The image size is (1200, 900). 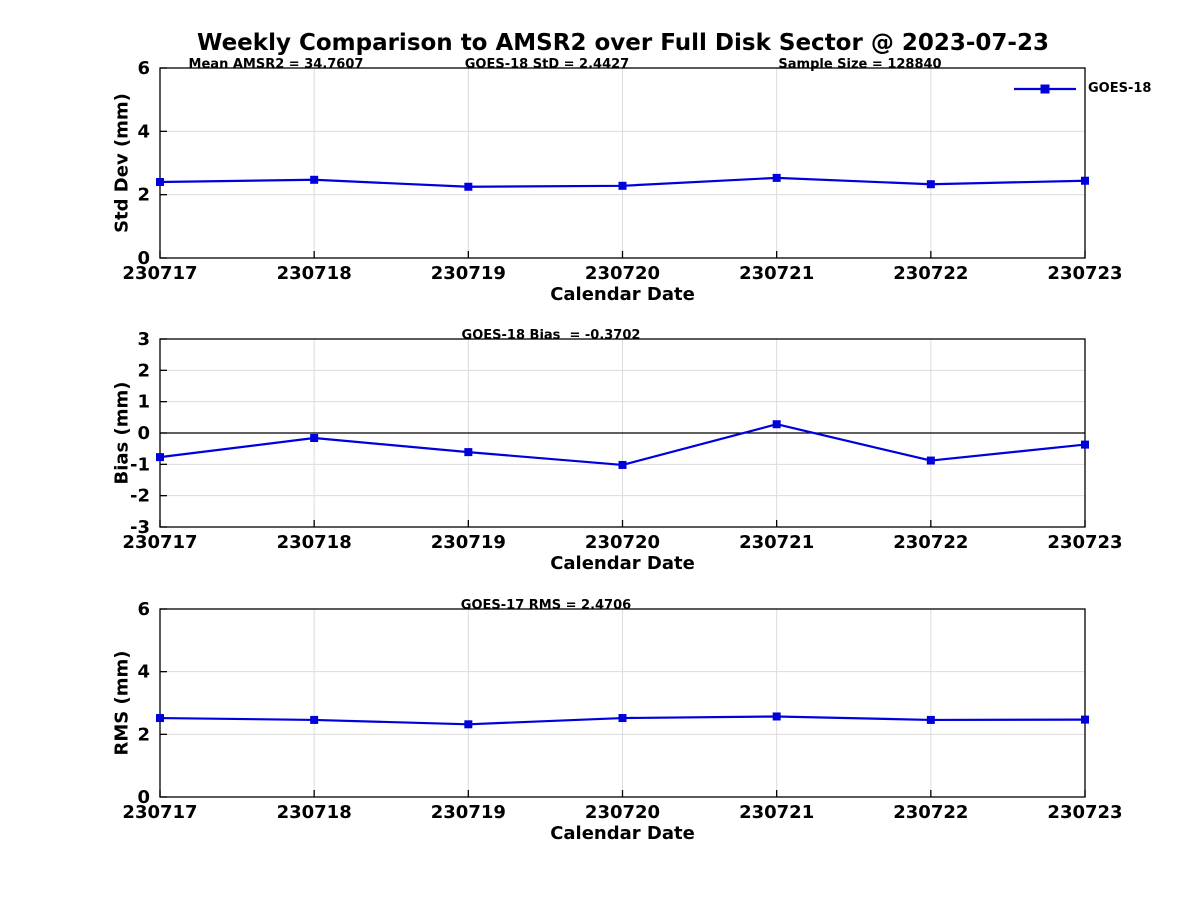 What do you see at coordinates (122, 703) in the screenshot?
I see `rms-y-axis-label: RMS (mm)` at bounding box center [122, 703].